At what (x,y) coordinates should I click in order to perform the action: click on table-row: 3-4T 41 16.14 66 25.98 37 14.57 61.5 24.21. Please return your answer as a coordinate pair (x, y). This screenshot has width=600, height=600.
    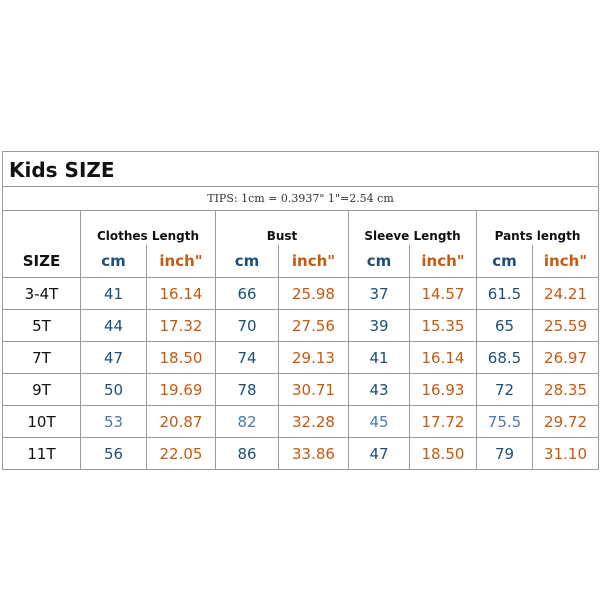
    Looking at the image, I should click on (301, 293).